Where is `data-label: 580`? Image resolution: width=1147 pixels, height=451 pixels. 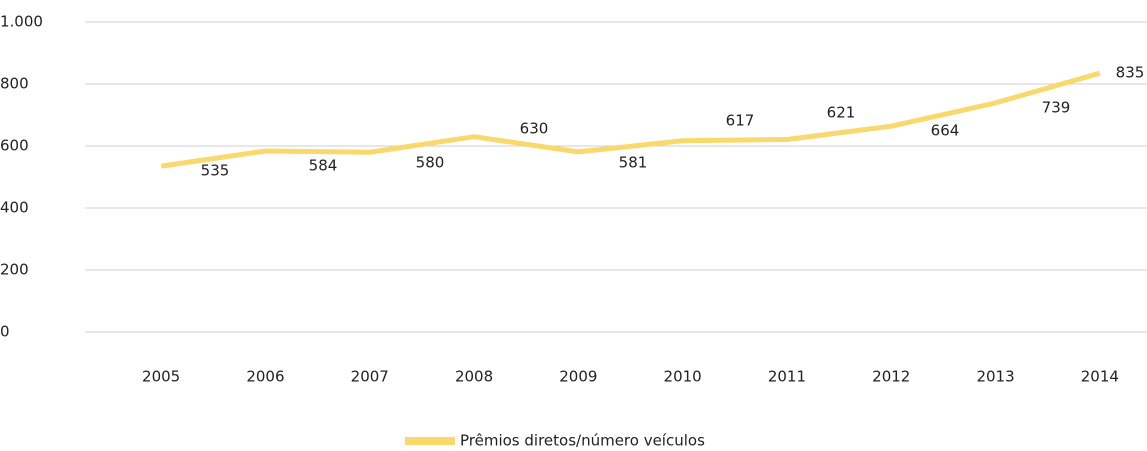 data-label: 580 is located at coordinates (430, 163).